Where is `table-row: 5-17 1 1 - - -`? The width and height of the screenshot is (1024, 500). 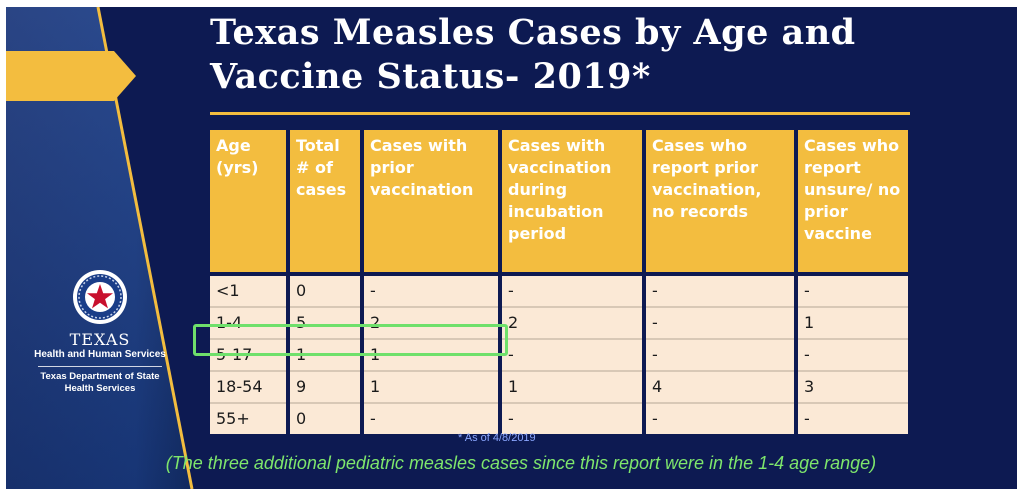
table-row: 5-17 1 1 - - - is located at coordinates (559, 354).